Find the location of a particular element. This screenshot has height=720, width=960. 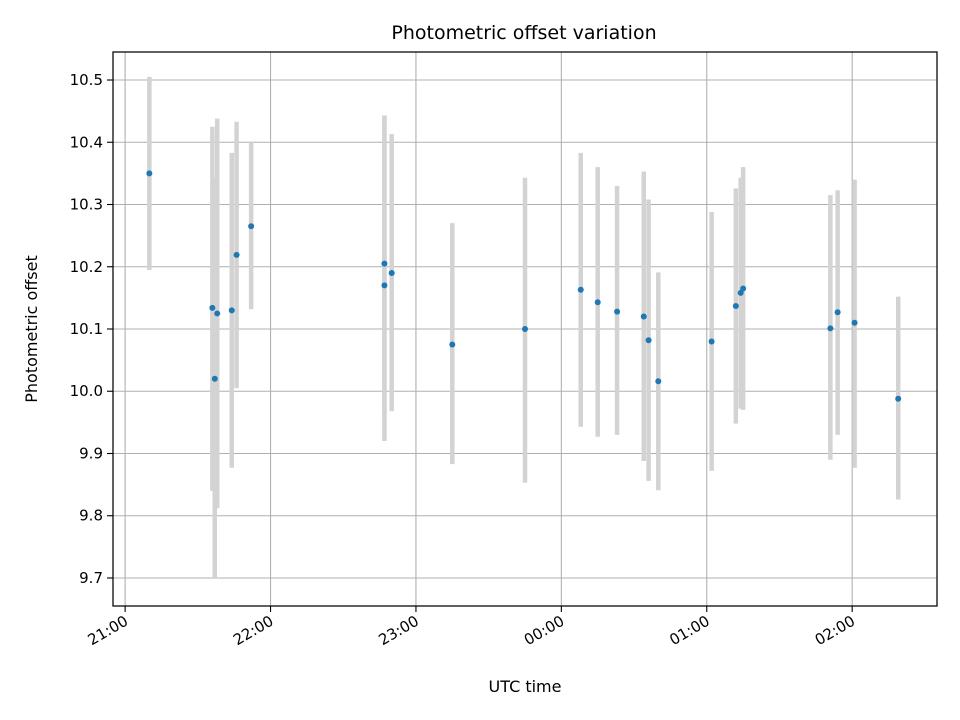

y-tick-label: 9.9 is located at coordinates (91, 453).